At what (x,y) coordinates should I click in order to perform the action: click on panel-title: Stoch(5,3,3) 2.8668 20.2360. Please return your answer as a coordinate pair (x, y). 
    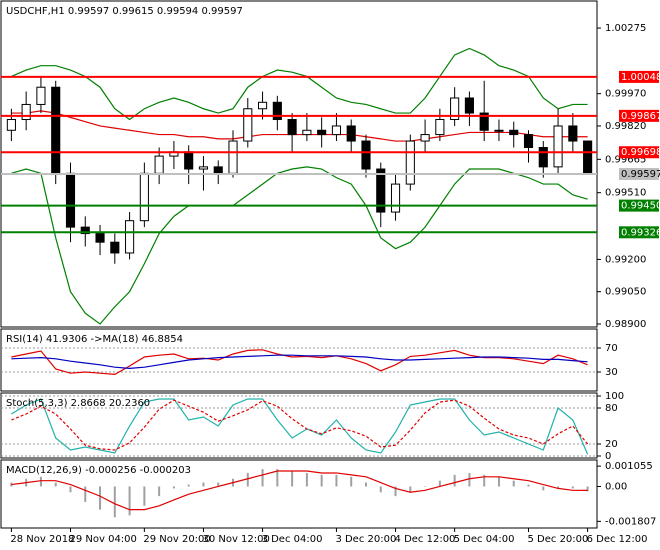
    Looking at the image, I should click on (78, 403).